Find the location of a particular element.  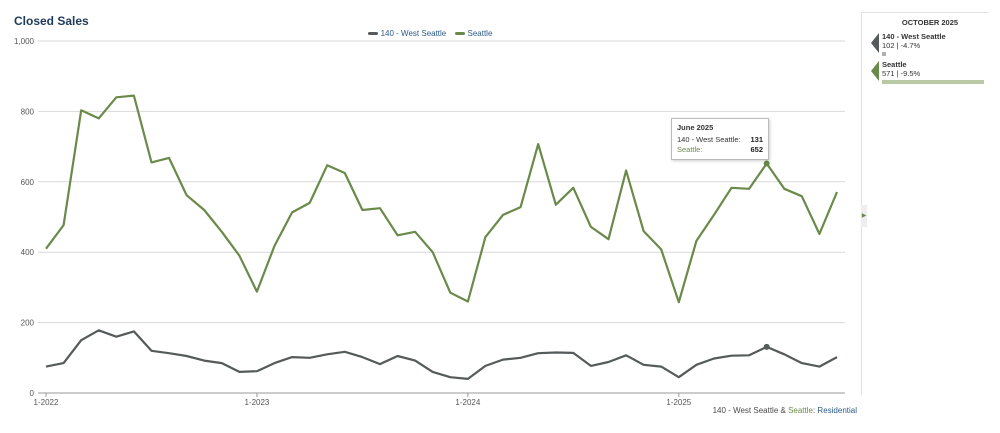

x-tick-label: 1-2023 is located at coordinates (256, 402).